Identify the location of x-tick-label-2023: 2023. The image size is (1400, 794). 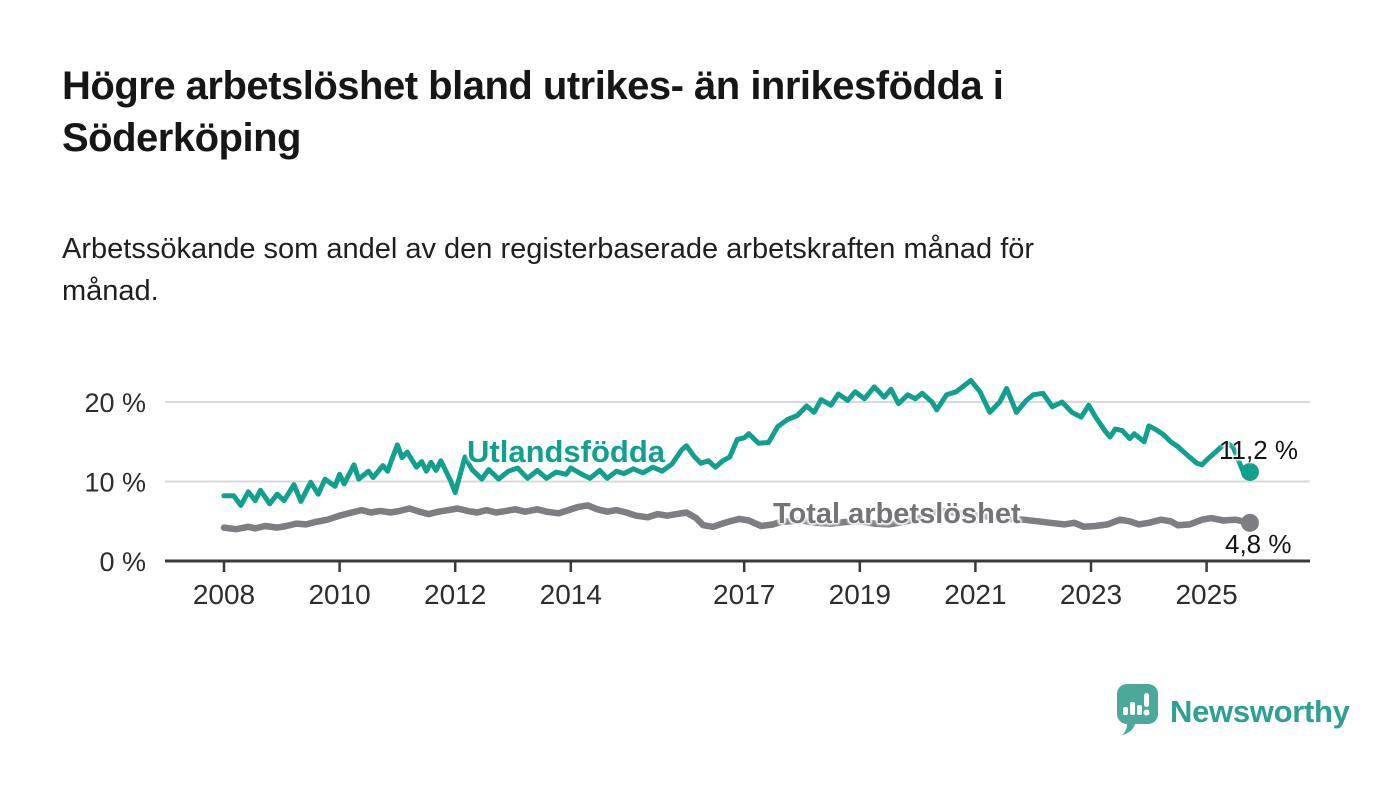
(1091, 594).